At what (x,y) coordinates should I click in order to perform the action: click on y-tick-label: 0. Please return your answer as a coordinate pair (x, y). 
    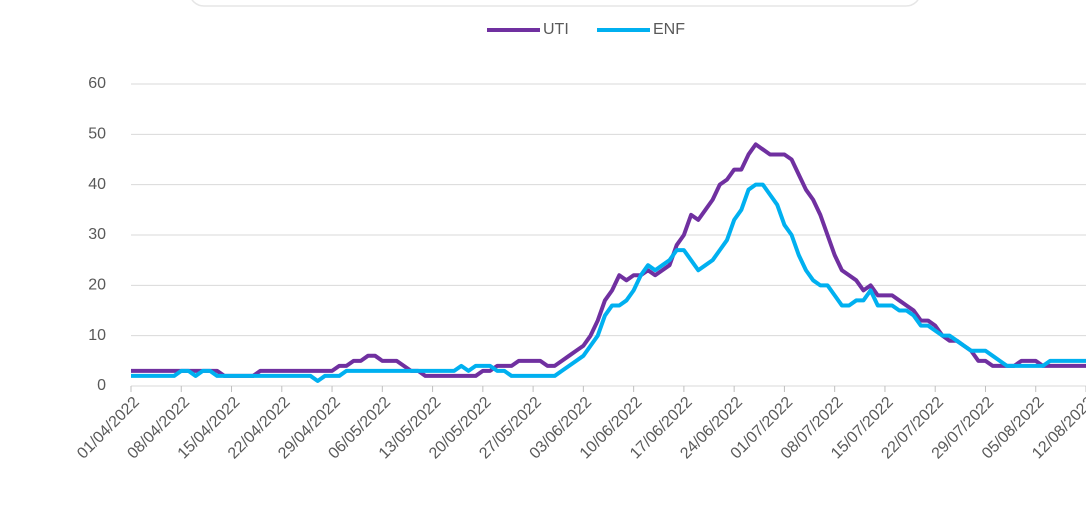
    Looking at the image, I should click on (101, 385).